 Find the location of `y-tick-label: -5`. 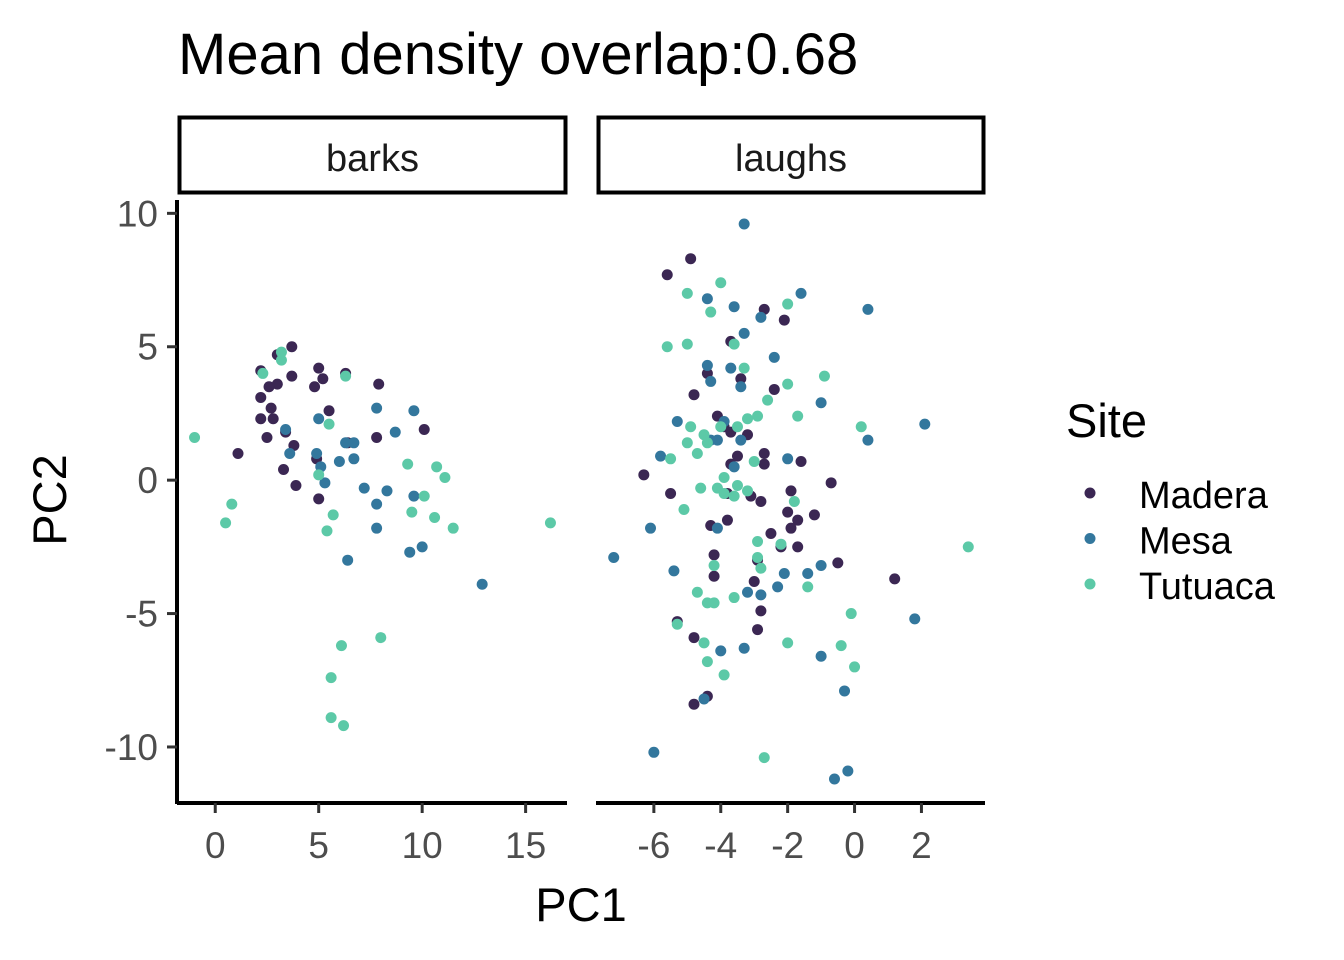

y-tick-label: -5 is located at coordinates (141, 614).